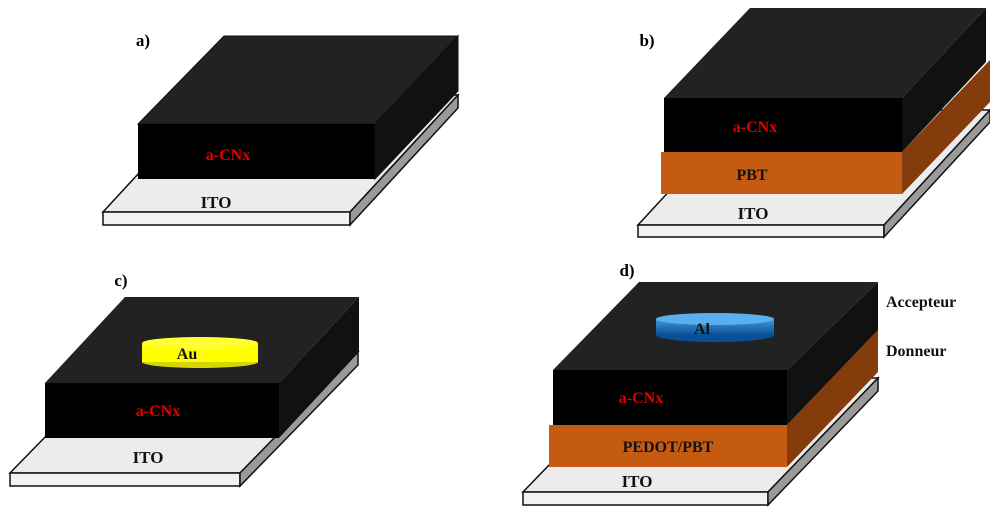  Describe the element at coordinates (148, 457) in the screenshot. I see `panel-c-ito-label: ITO` at that location.